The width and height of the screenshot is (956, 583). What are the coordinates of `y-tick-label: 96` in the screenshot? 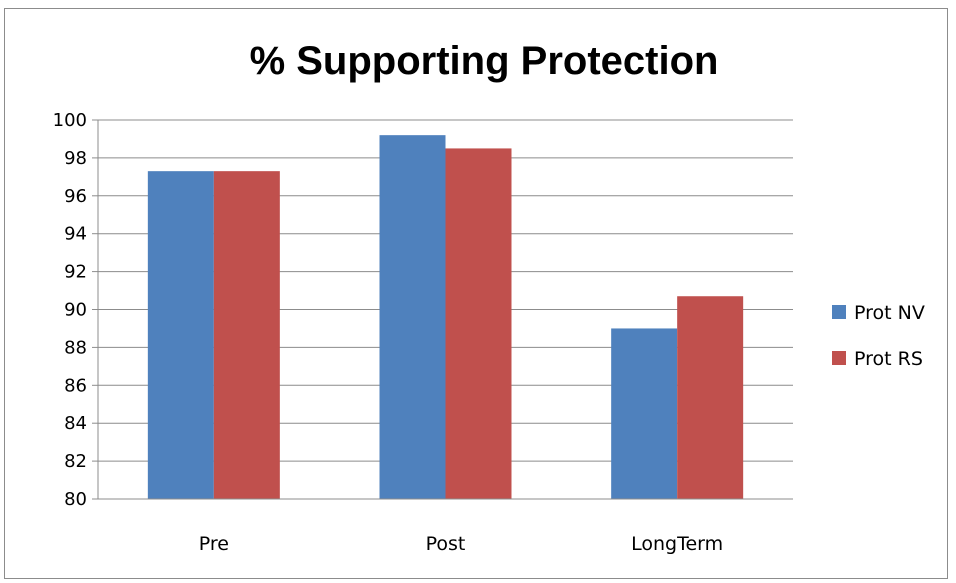 It's located at (75, 196).